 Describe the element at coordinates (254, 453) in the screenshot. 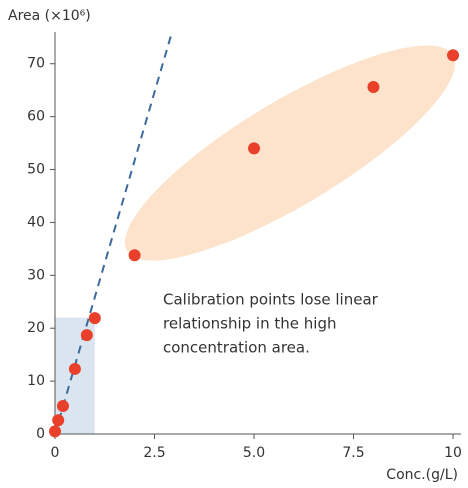

I see `x-tick-label: 5.0` at that location.